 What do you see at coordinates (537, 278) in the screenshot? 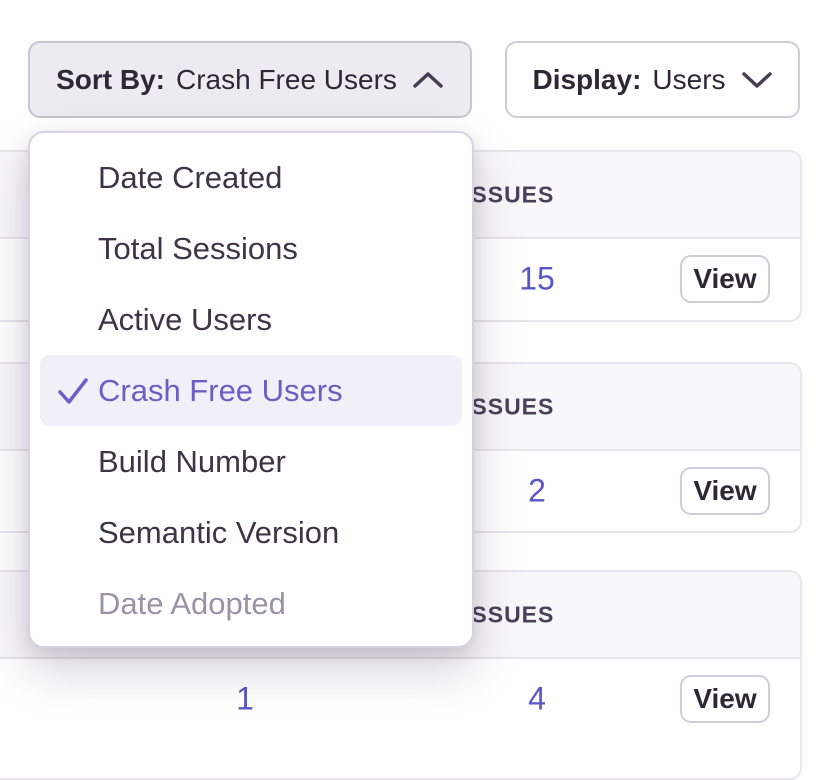
I see `issues-count-link: 15` at bounding box center [537, 278].